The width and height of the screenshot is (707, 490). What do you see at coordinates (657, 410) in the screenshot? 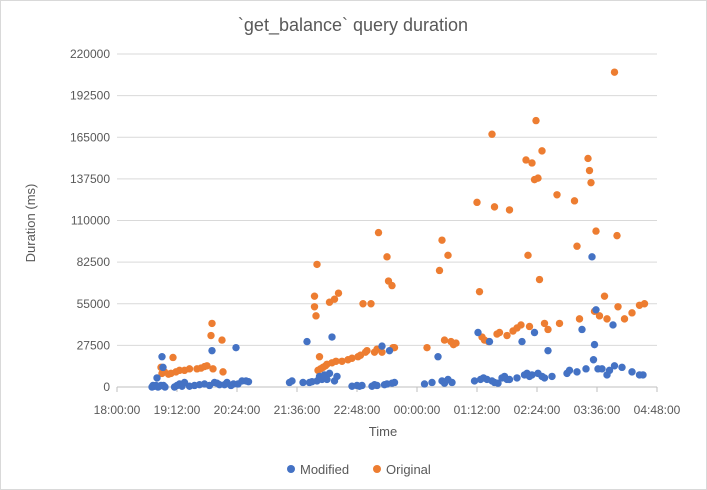
I see `x-tick-label: 04:48:00` at bounding box center [657, 410].